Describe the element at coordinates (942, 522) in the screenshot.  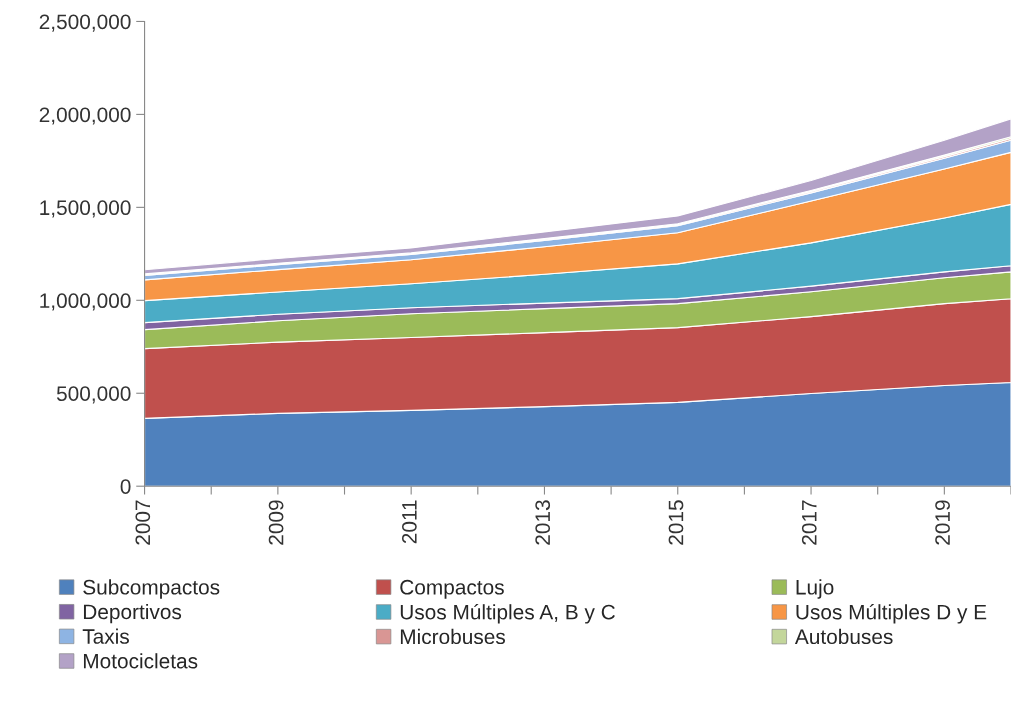
I see `x-tick-label: 2019` at that location.